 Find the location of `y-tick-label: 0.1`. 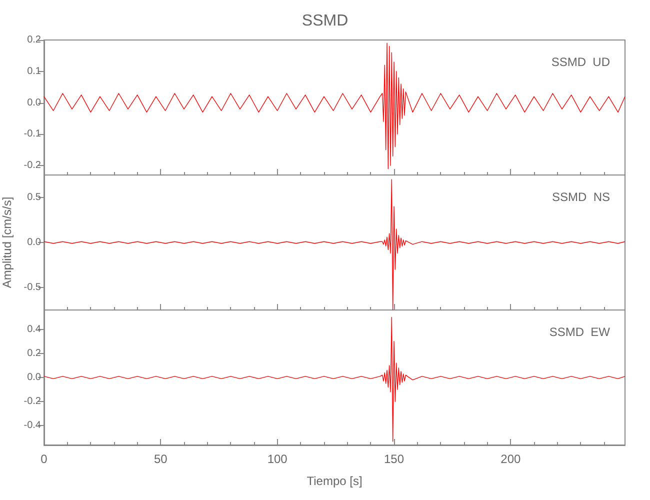

y-tick-label: 0.1 is located at coordinates (34, 71).